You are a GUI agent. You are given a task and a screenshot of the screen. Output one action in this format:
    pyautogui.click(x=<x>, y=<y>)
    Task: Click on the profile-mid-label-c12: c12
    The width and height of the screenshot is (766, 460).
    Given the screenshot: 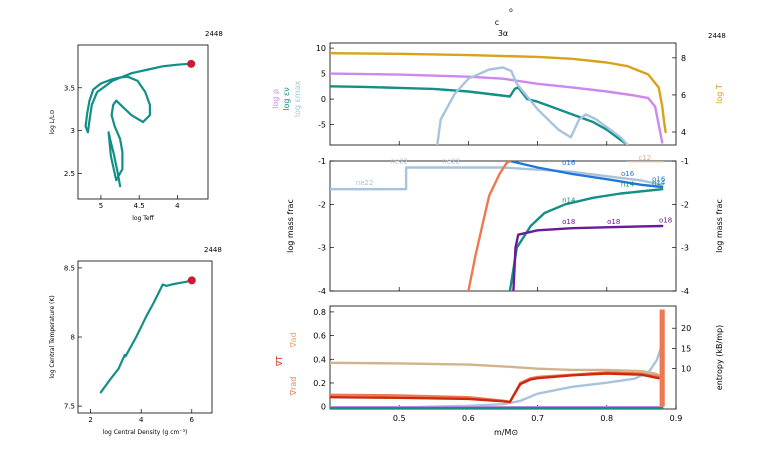 What is the action you would take?
    pyautogui.click(x=644, y=158)
    